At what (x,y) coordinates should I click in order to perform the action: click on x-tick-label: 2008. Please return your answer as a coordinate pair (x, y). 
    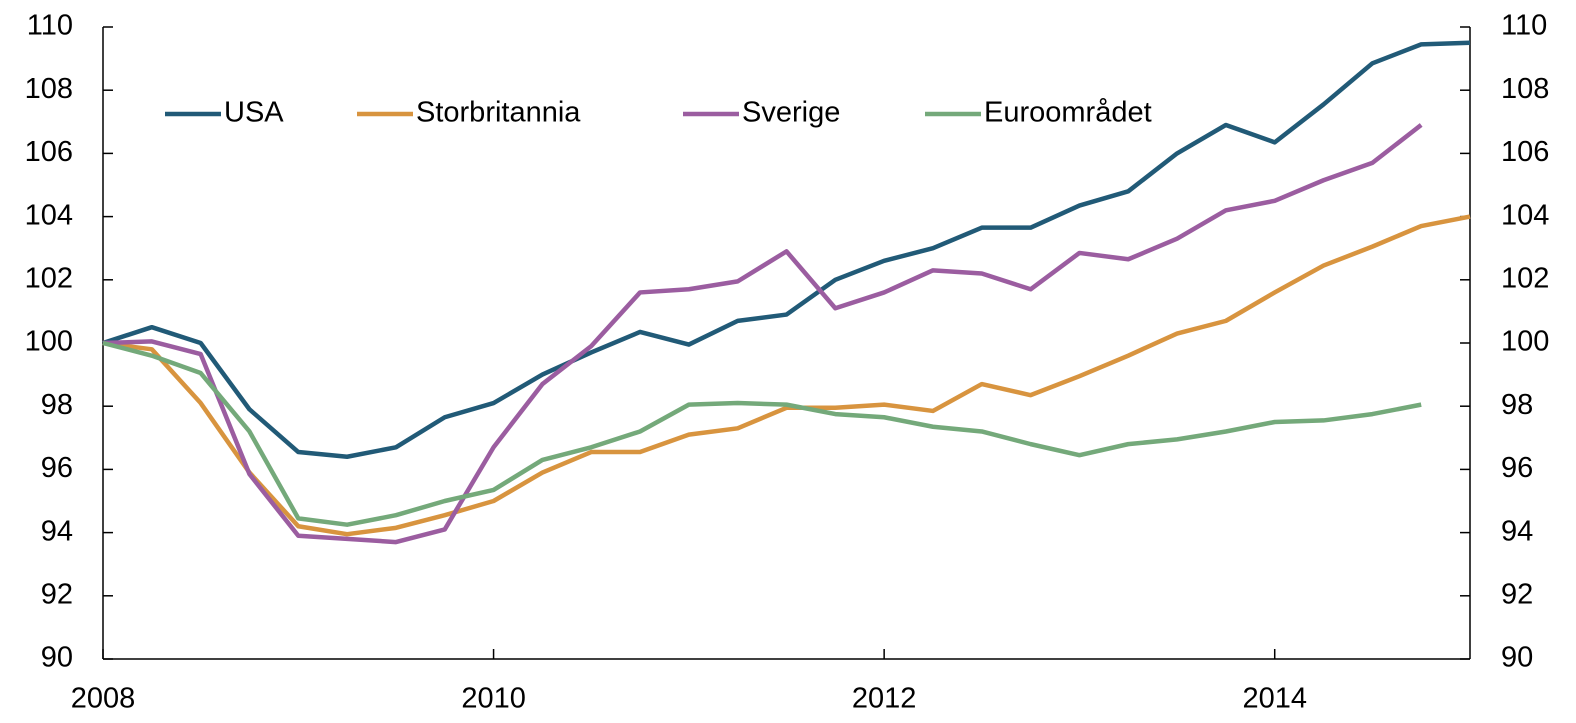
    Looking at the image, I should click on (103, 699).